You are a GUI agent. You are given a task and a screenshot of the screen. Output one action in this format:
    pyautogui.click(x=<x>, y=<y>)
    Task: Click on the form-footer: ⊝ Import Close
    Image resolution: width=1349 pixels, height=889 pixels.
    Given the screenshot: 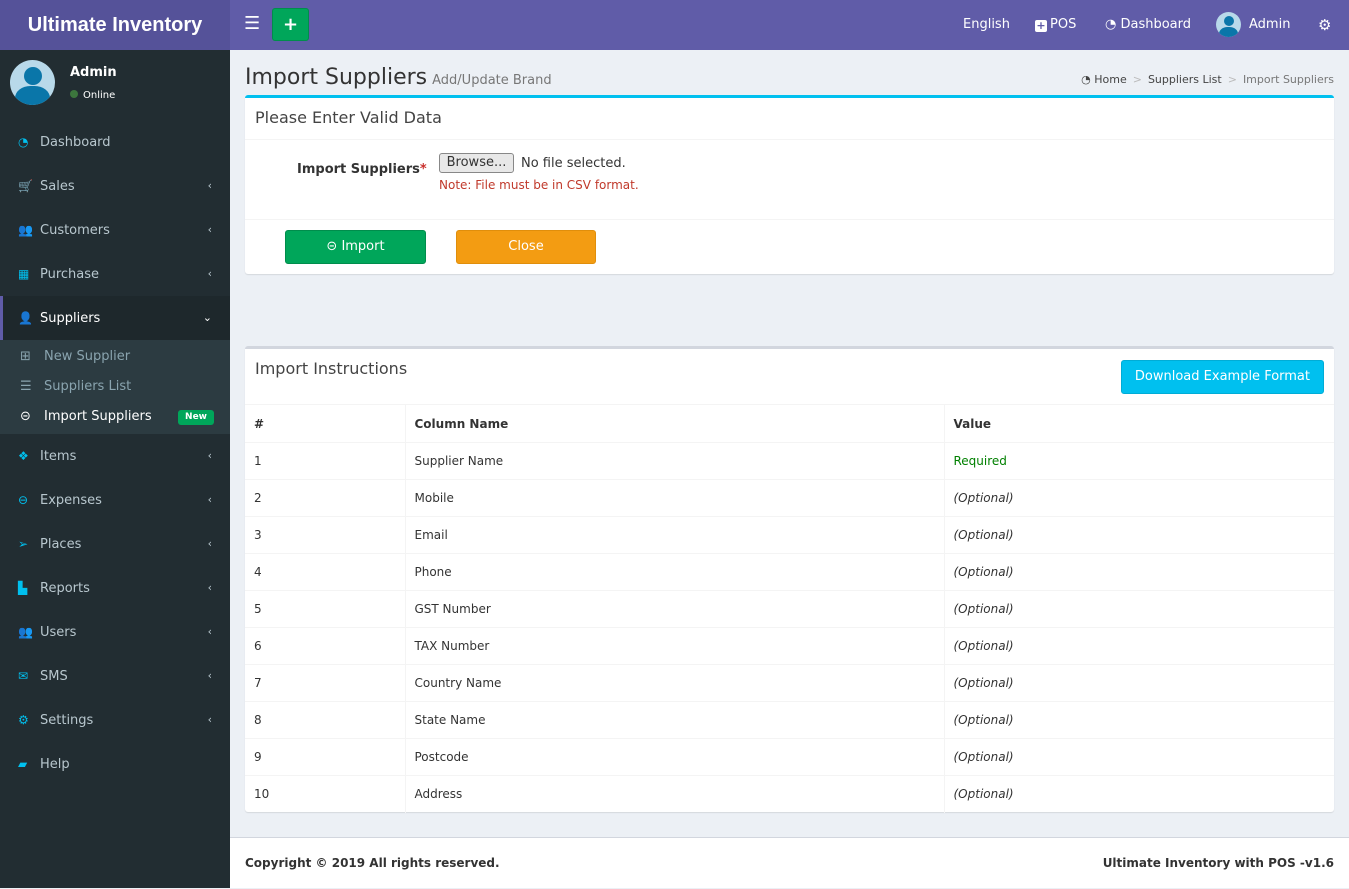 What is the action you would take?
    pyautogui.click(x=789, y=241)
    